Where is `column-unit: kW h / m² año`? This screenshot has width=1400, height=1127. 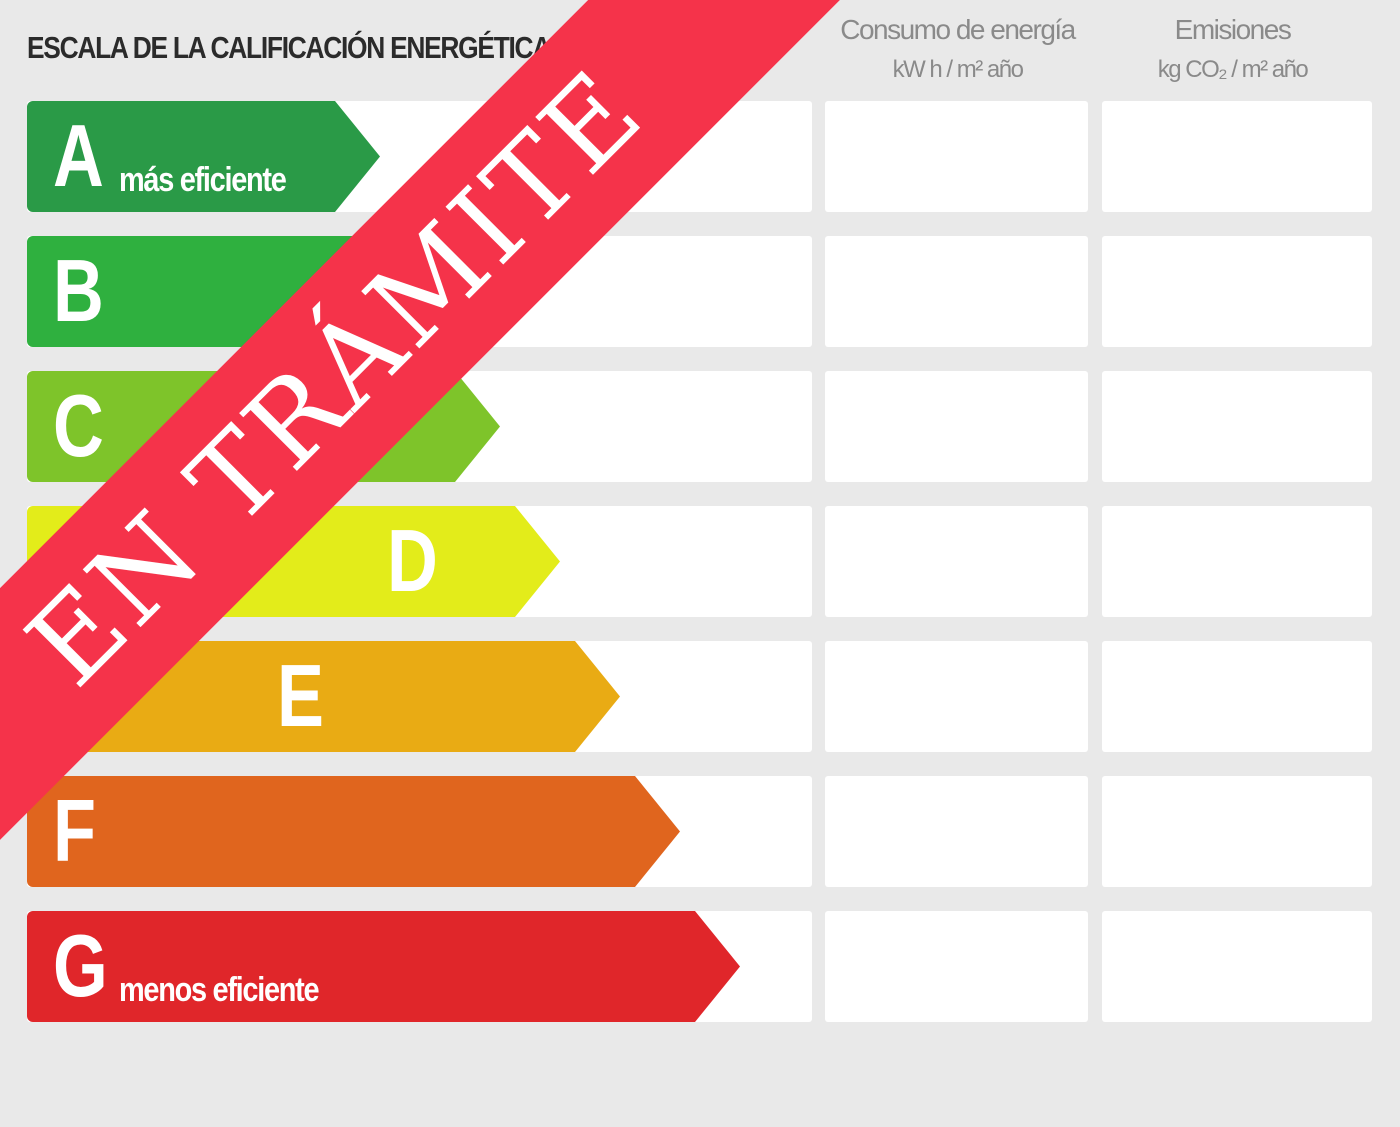
column-unit: kW h / m² año is located at coordinates (958, 69).